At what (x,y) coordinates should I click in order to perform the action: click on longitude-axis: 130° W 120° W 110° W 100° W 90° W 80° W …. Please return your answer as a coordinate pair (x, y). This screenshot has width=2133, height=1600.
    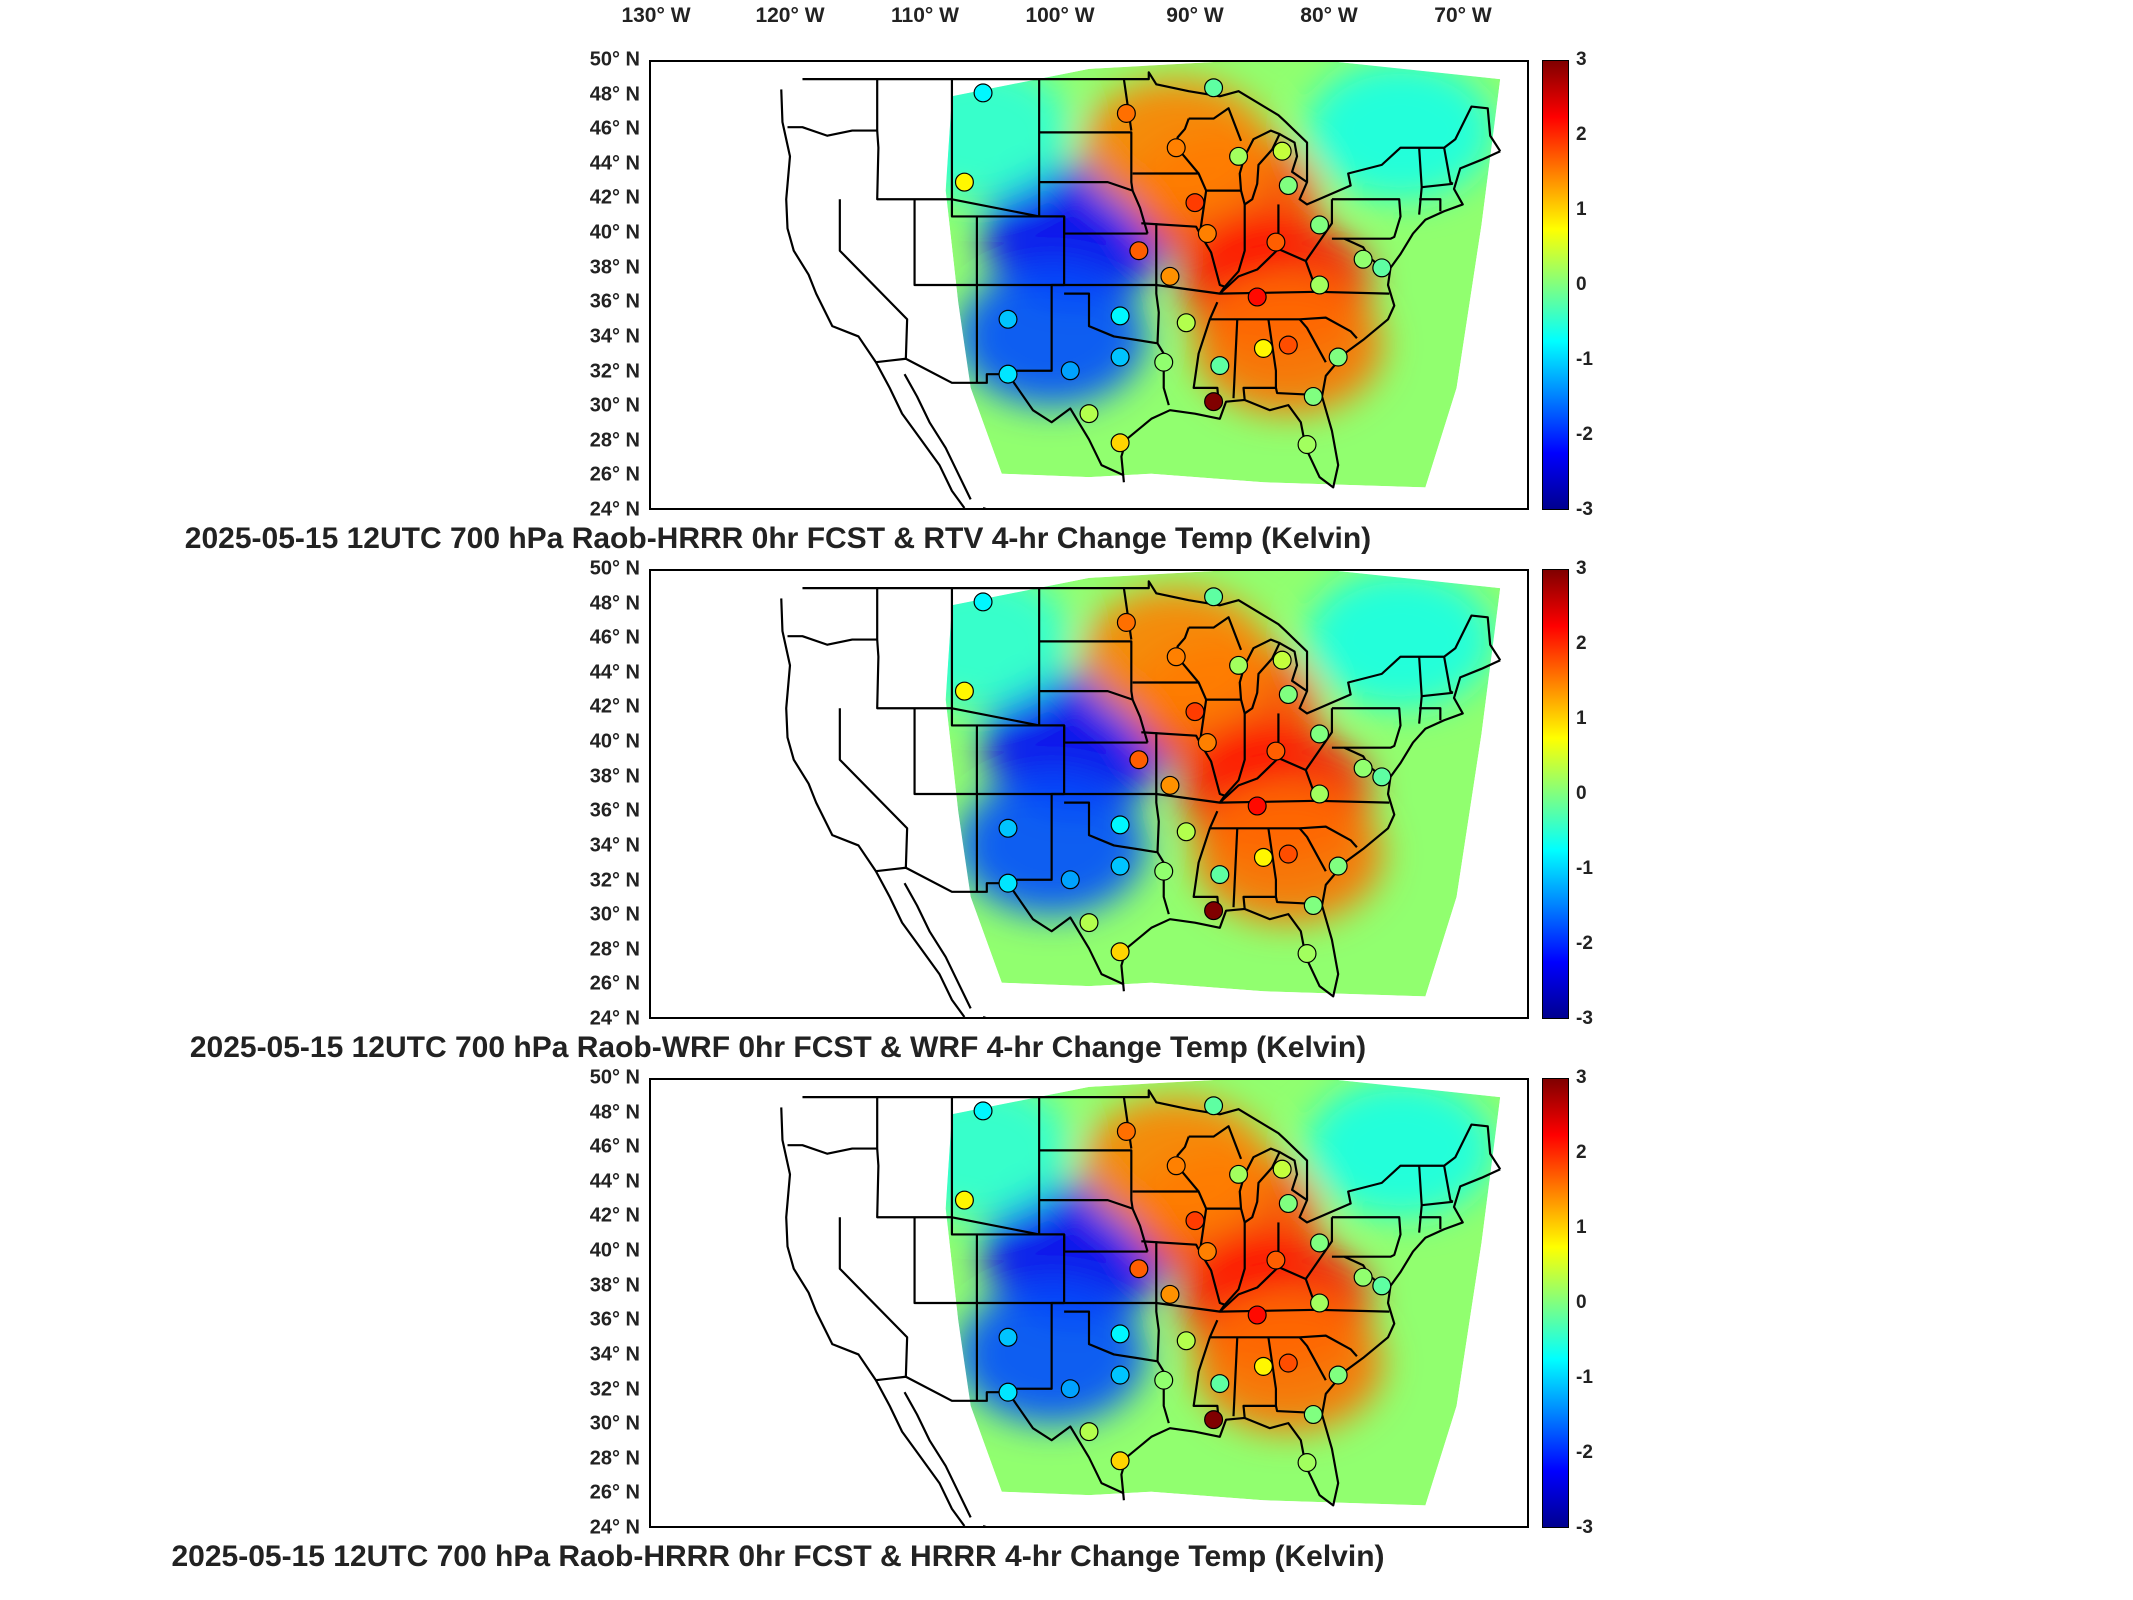
    Looking at the image, I should click on (1066, 24).